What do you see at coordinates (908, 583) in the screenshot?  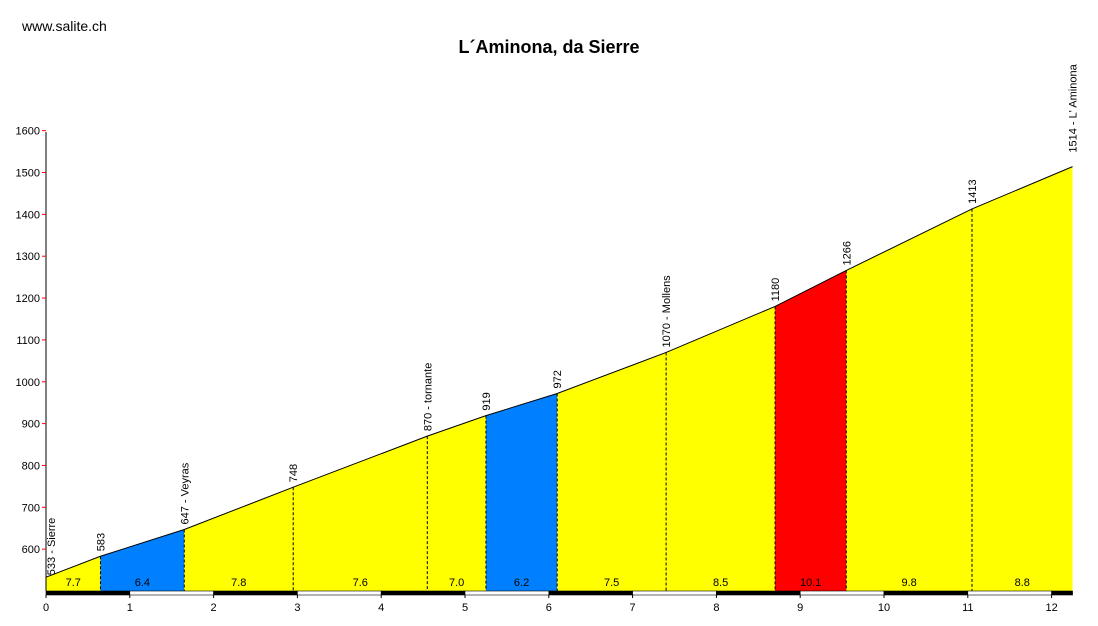 I see `gradient-label: 9.8` at bounding box center [908, 583].